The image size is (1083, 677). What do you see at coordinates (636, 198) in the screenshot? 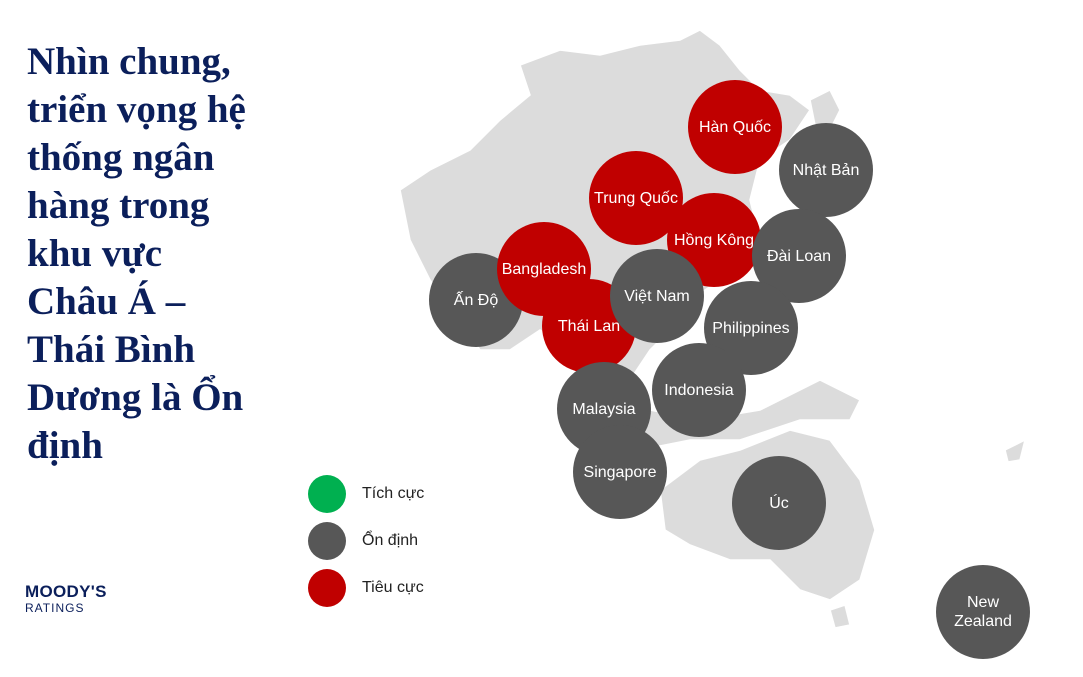
I see `country-label: Trung Quốc` at bounding box center [636, 198].